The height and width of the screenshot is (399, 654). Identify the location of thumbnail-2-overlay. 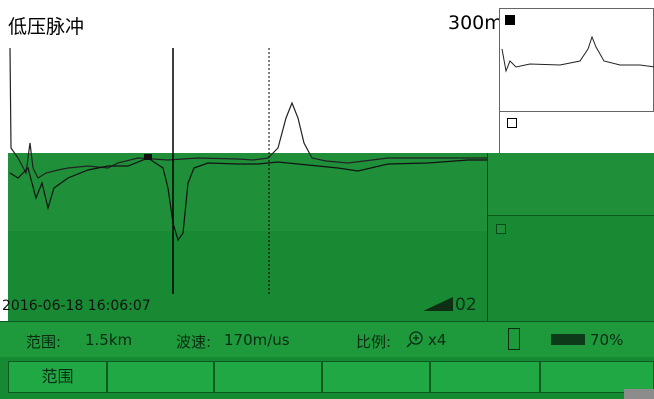
(570, 184).